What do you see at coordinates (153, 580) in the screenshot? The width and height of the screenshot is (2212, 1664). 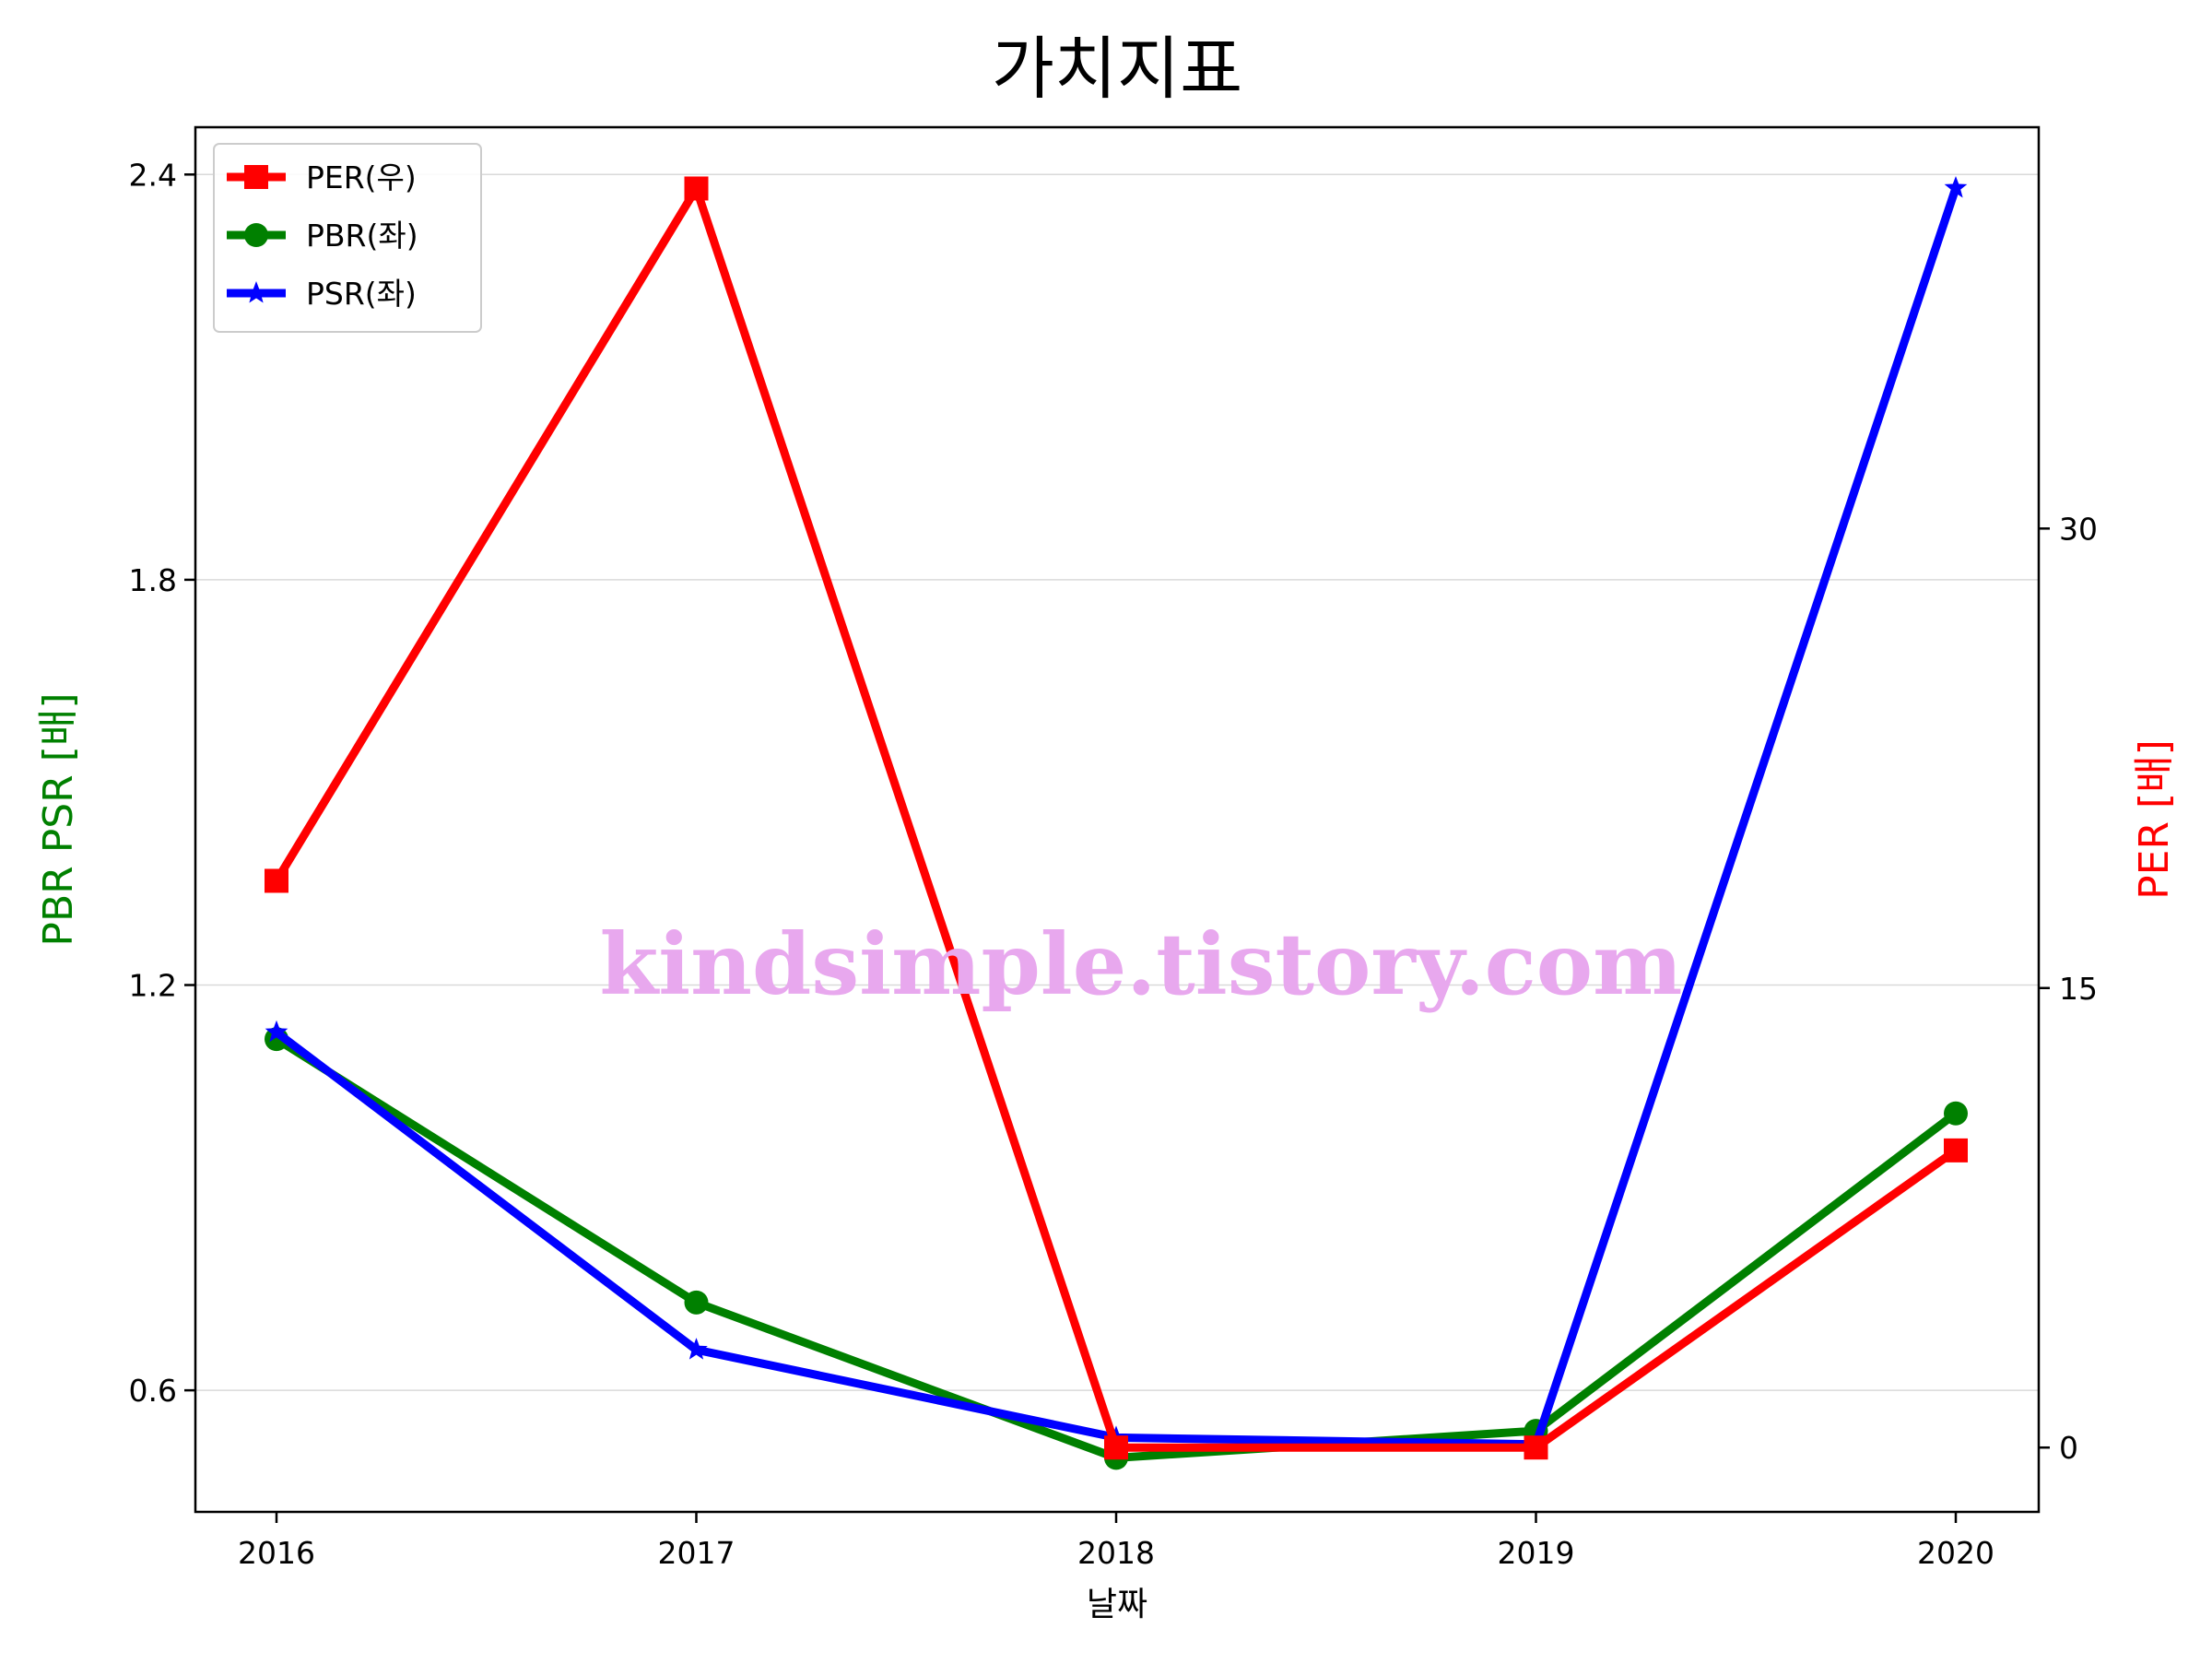 I see `left-y-tick-label: 1.8` at bounding box center [153, 580].